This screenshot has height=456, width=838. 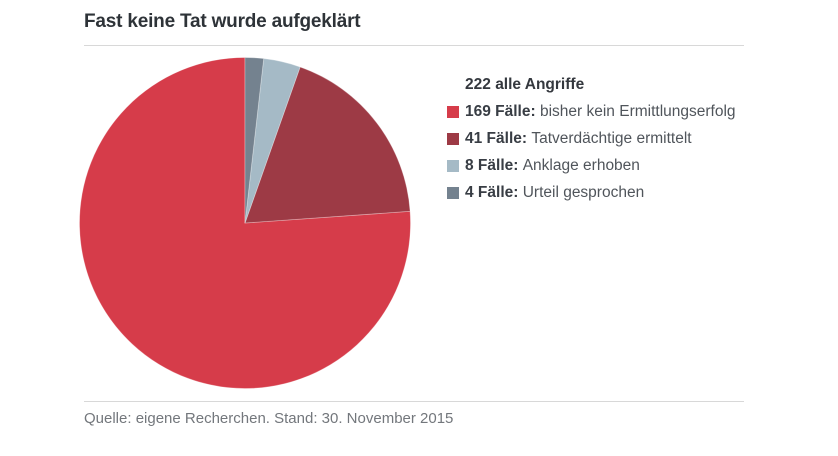 I want to click on legend-item-value: 8 Fälle:, so click(x=494, y=165).